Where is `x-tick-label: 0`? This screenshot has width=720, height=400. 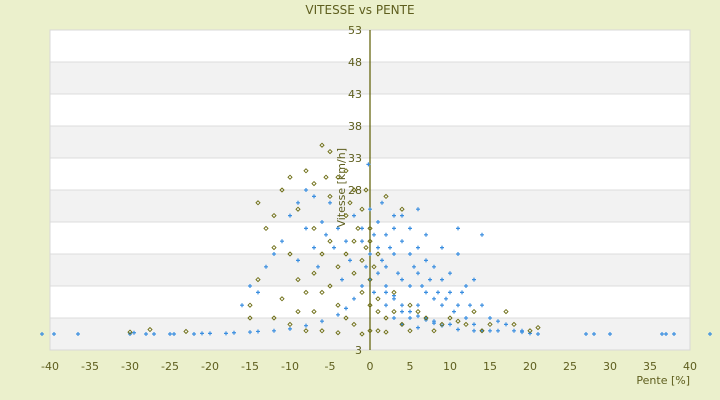 x-tick-label: 0 is located at coordinates (370, 366).